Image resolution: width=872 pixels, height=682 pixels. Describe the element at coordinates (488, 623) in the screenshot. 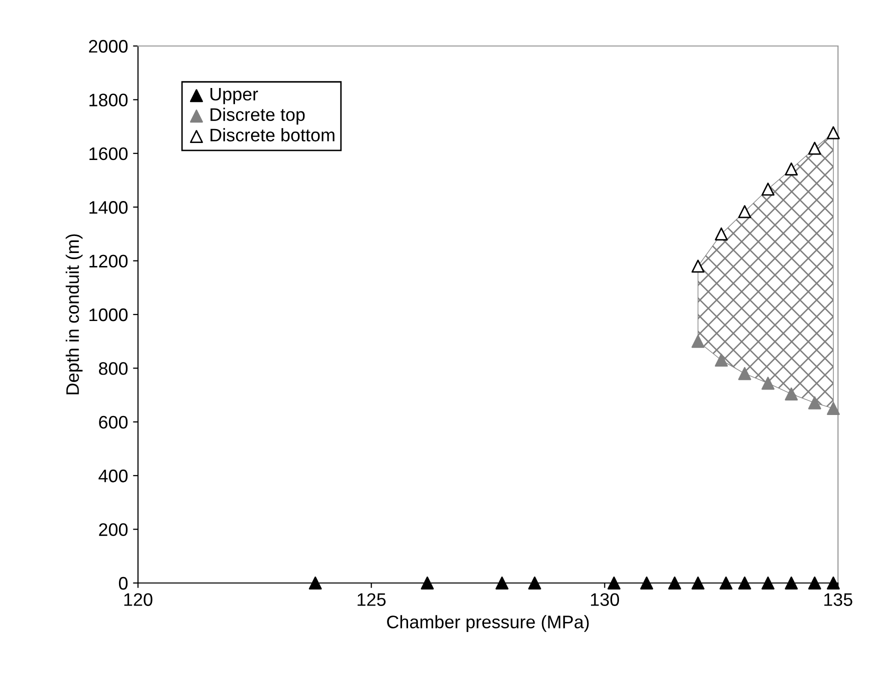

I see `x-axis-title: Chamber pressure (MPa)` at that location.